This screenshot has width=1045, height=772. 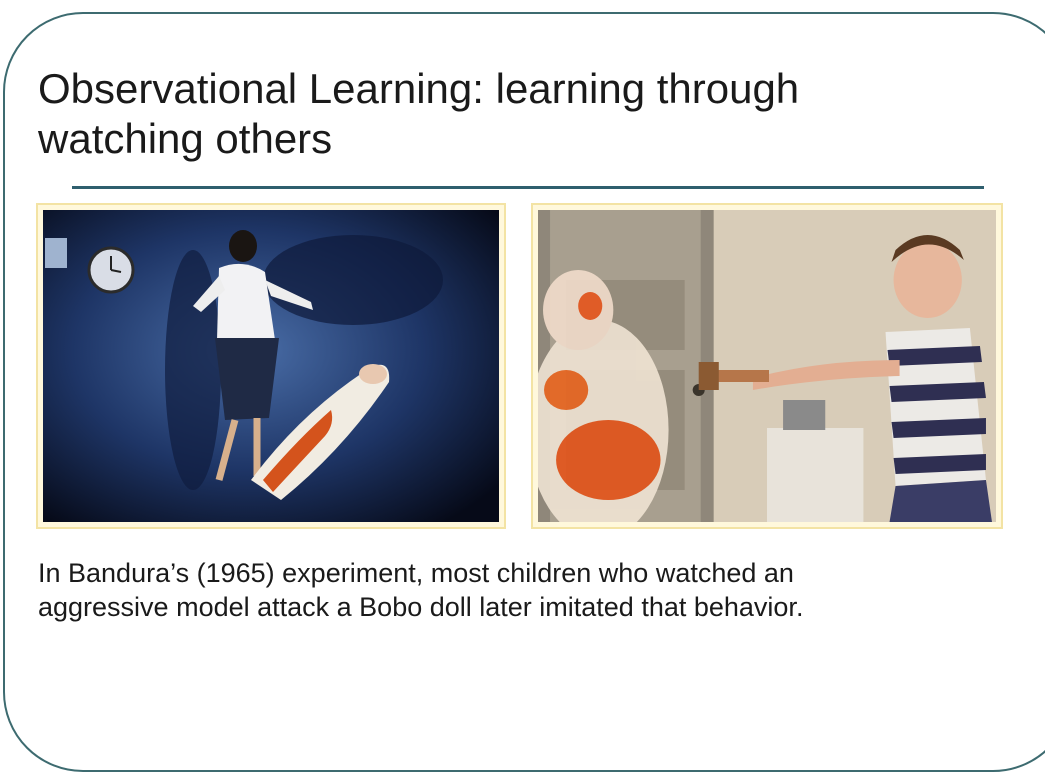 I want to click on title-divider, so click(x=528, y=187).